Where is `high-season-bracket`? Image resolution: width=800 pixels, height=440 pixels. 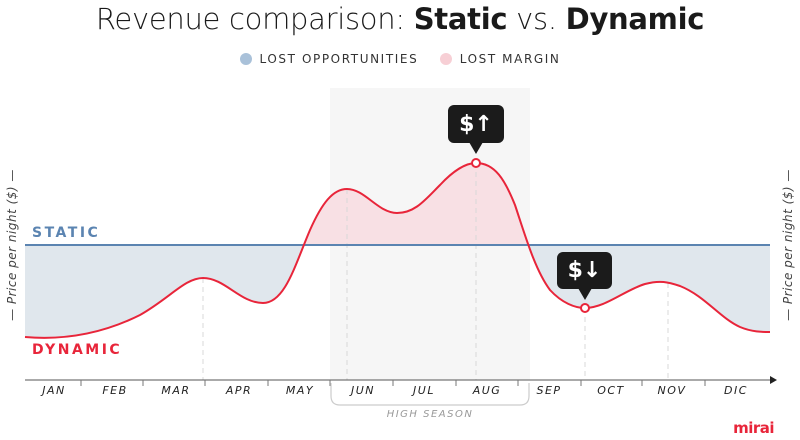 high-season-bracket is located at coordinates (430, 394).